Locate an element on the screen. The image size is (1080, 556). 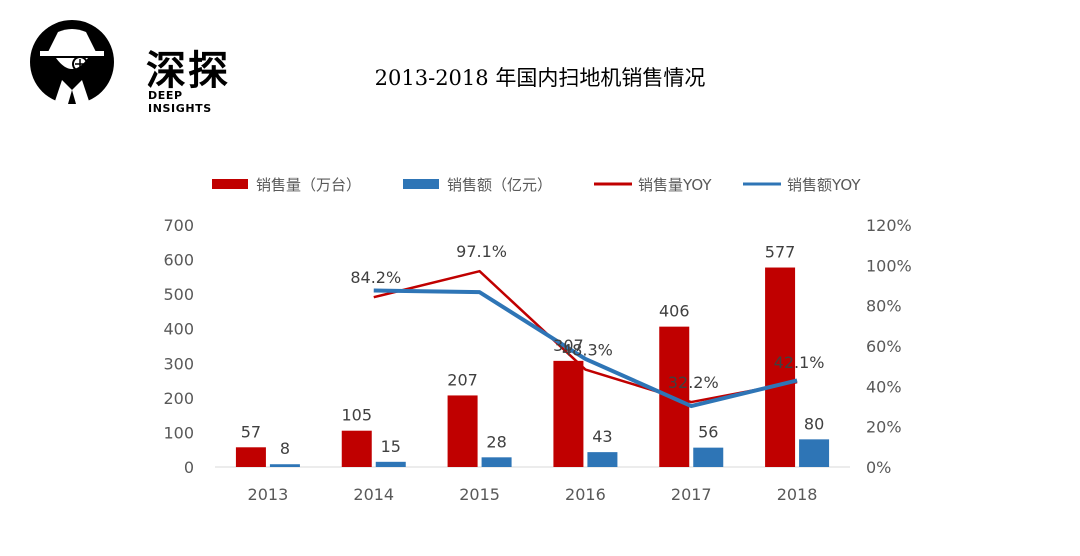
right-y-axis: 0% 20% 40% 60% 80% 100% 120% is located at coordinates (889, 346).